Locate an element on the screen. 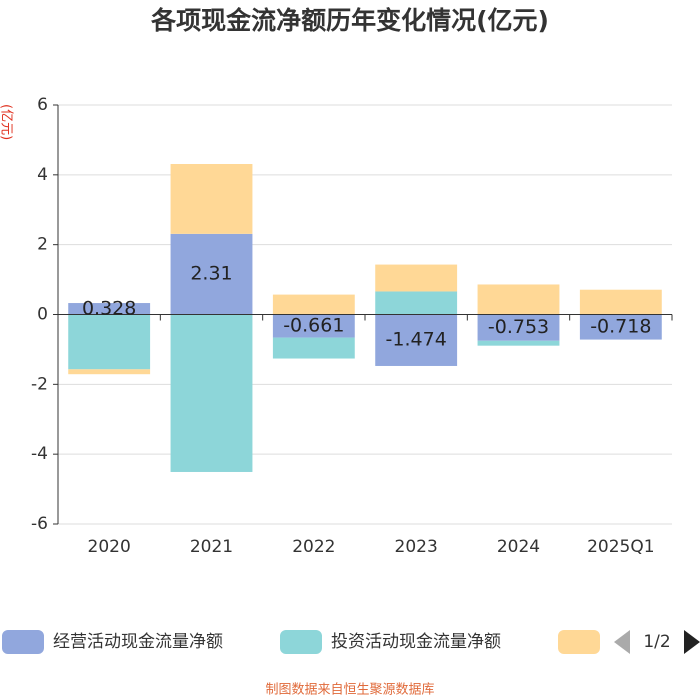 The height and width of the screenshot is (700, 700). y-tick-label: -4 is located at coordinates (39, 454).